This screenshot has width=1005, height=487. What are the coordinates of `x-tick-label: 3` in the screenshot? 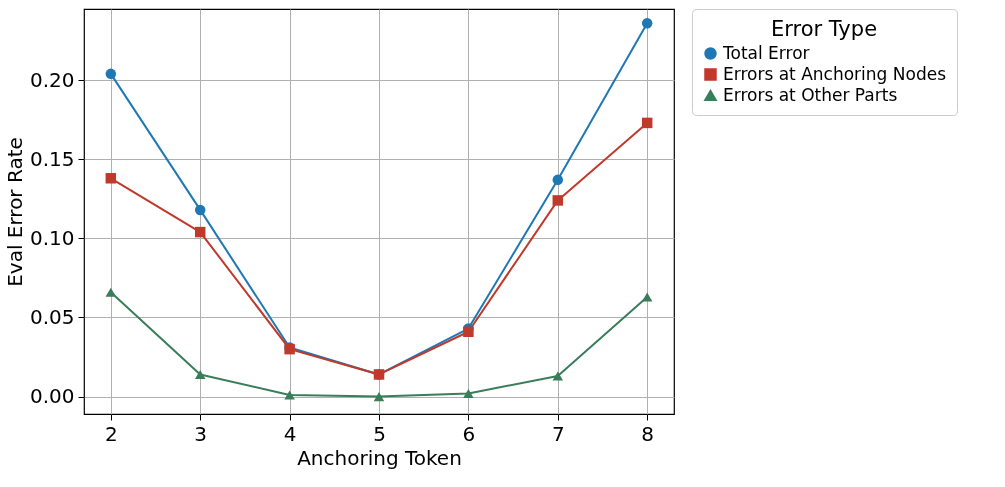 It's located at (201, 433).